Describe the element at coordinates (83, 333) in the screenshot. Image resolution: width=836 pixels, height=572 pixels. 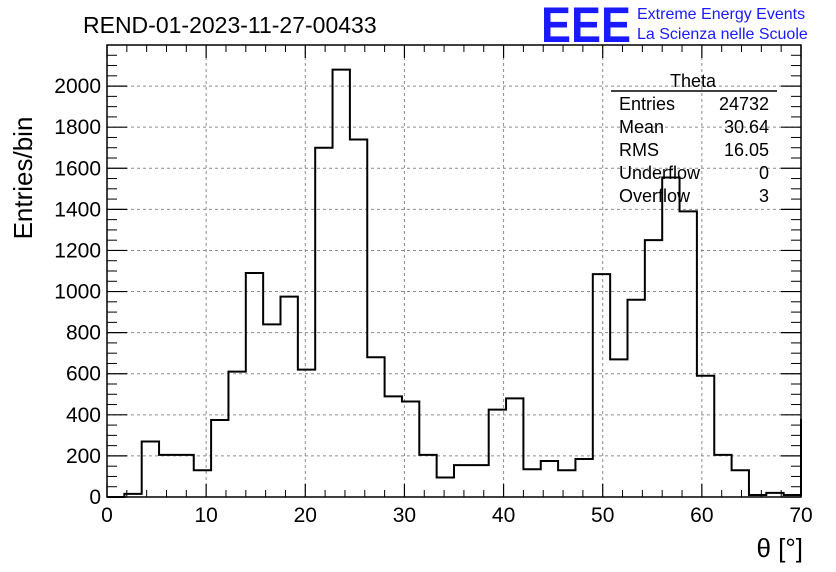
I see `y-tick-label: 800` at that location.